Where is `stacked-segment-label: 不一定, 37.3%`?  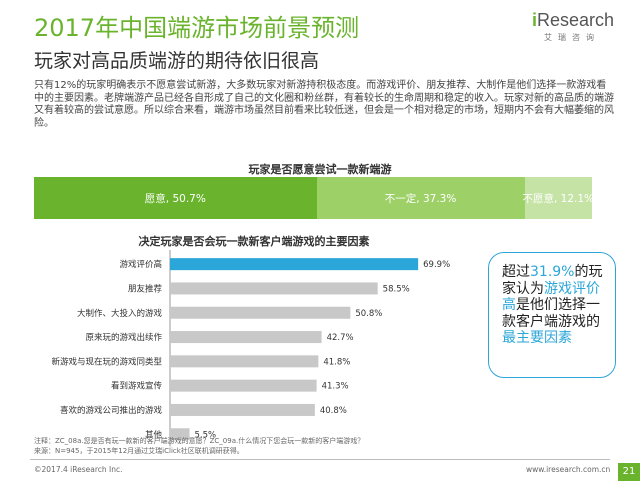 stacked-segment-label: 不一定, 37.3% is located at coordinates (420, 198).